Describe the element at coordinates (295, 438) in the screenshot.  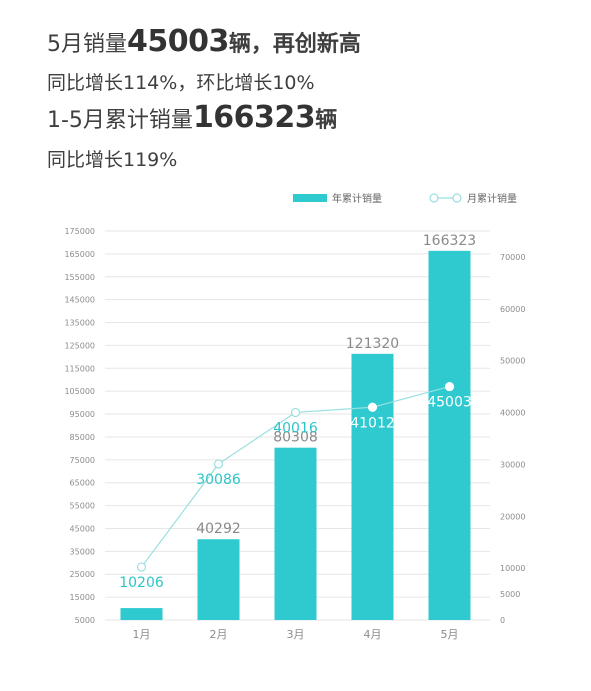
I see `bar-value-label: 80308` at that location.